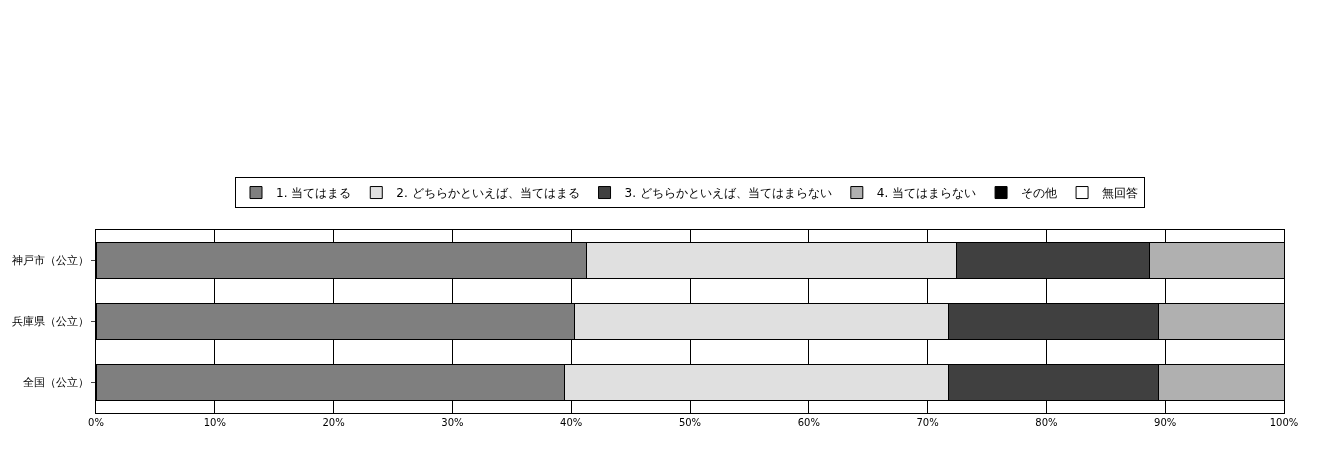 The image size is (1319, 453). Describe the element at coordinates (808, 422) in the screenshot. I see `x-tick-label: 60%` at that location.